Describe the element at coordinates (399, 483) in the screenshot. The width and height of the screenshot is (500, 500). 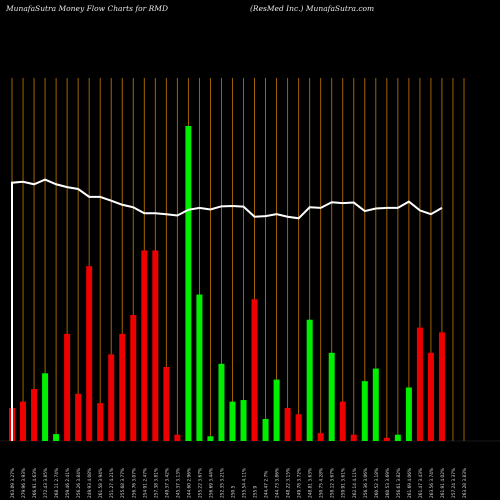
I see `x-tick-label: 256.61 3.82%` at that location.